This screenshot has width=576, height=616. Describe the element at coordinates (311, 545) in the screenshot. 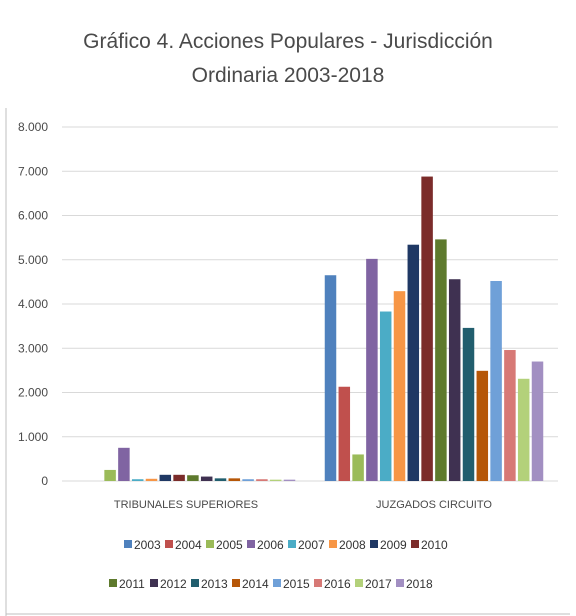

I see `legend-label: 2007` at that location.